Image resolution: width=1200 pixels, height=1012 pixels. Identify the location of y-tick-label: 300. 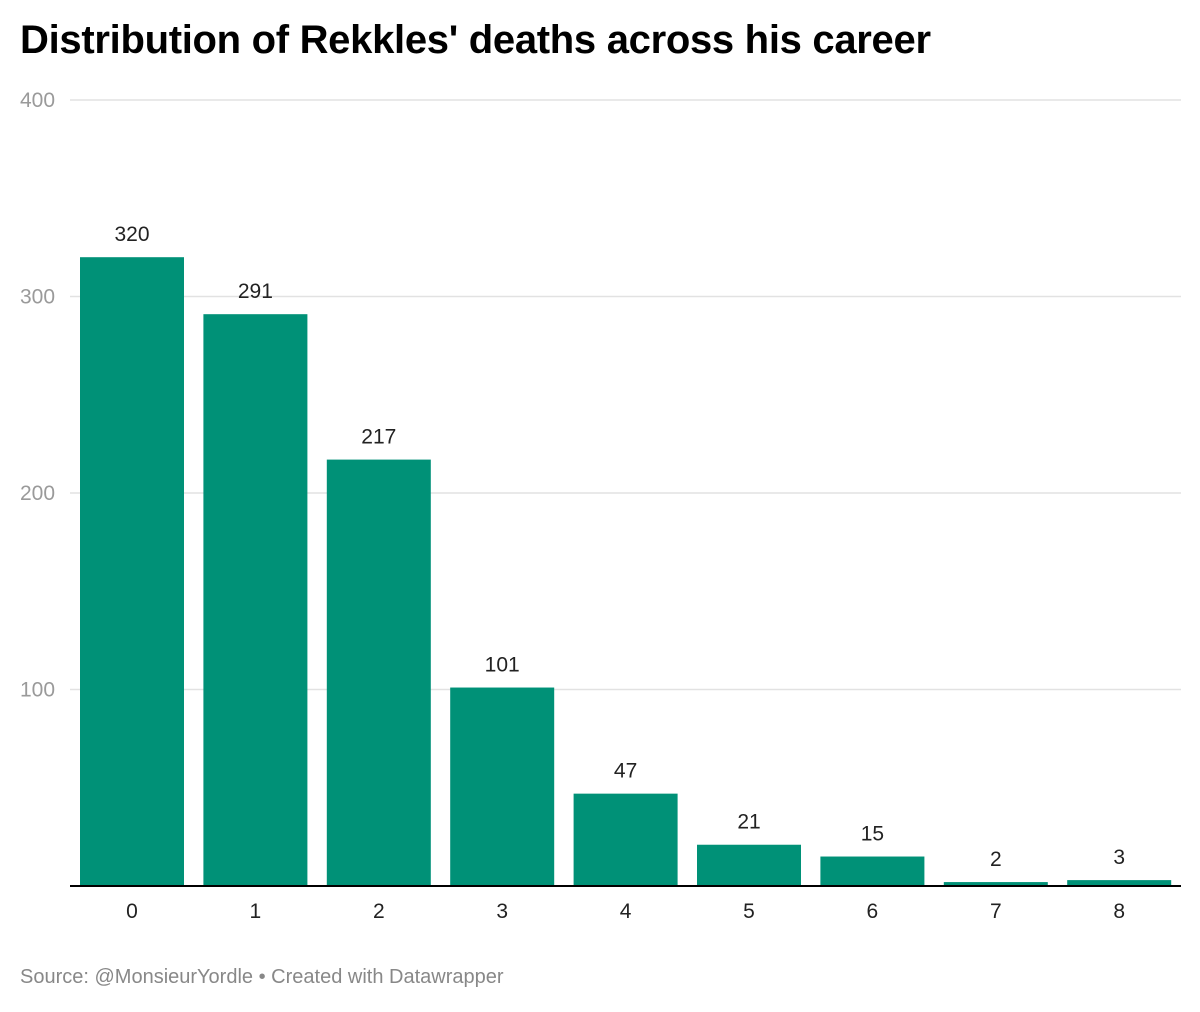
(37, 297).